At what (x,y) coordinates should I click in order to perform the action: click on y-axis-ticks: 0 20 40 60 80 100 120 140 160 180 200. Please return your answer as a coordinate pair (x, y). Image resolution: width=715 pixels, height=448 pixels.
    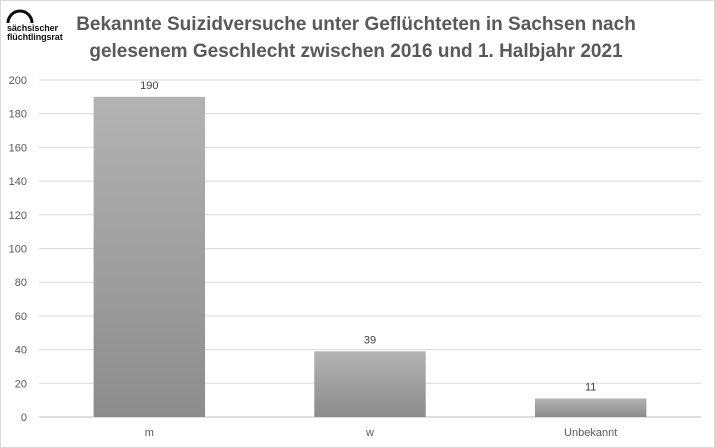
    Looking at the image, I should click on (18, 249).